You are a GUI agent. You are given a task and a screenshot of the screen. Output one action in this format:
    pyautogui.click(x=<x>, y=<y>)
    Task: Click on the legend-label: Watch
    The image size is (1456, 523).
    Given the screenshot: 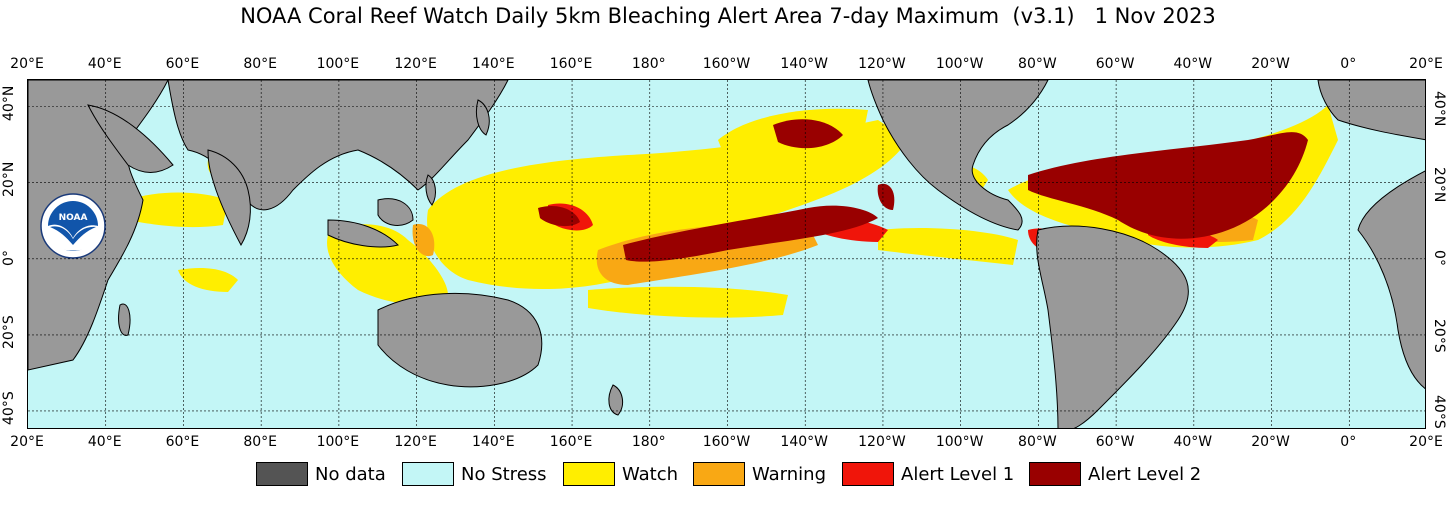 What is the action you would take?
    pyautogui.click(x=650, y=474)
    